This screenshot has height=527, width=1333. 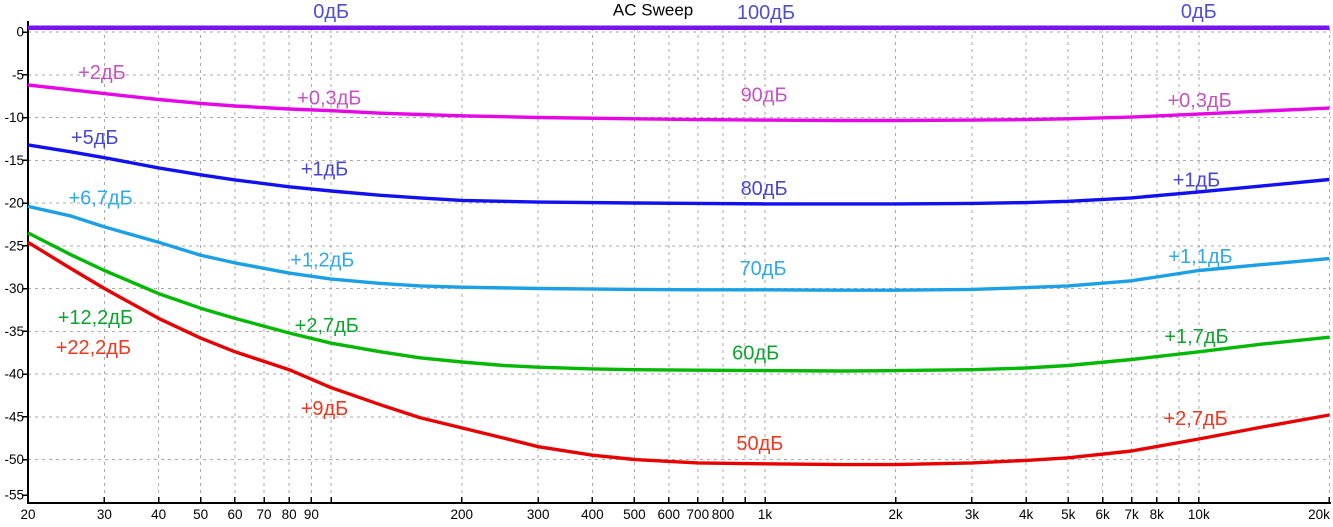 I want to click on x-tick-label: 500, so click(x=634, y=514).